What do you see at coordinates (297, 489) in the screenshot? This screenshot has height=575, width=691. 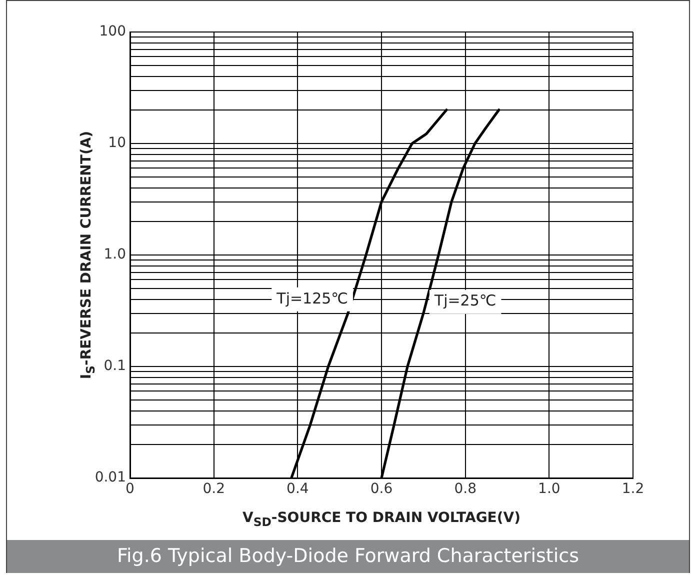 I see `x-tick-label: 0.4` at bounding box center [297, 489].